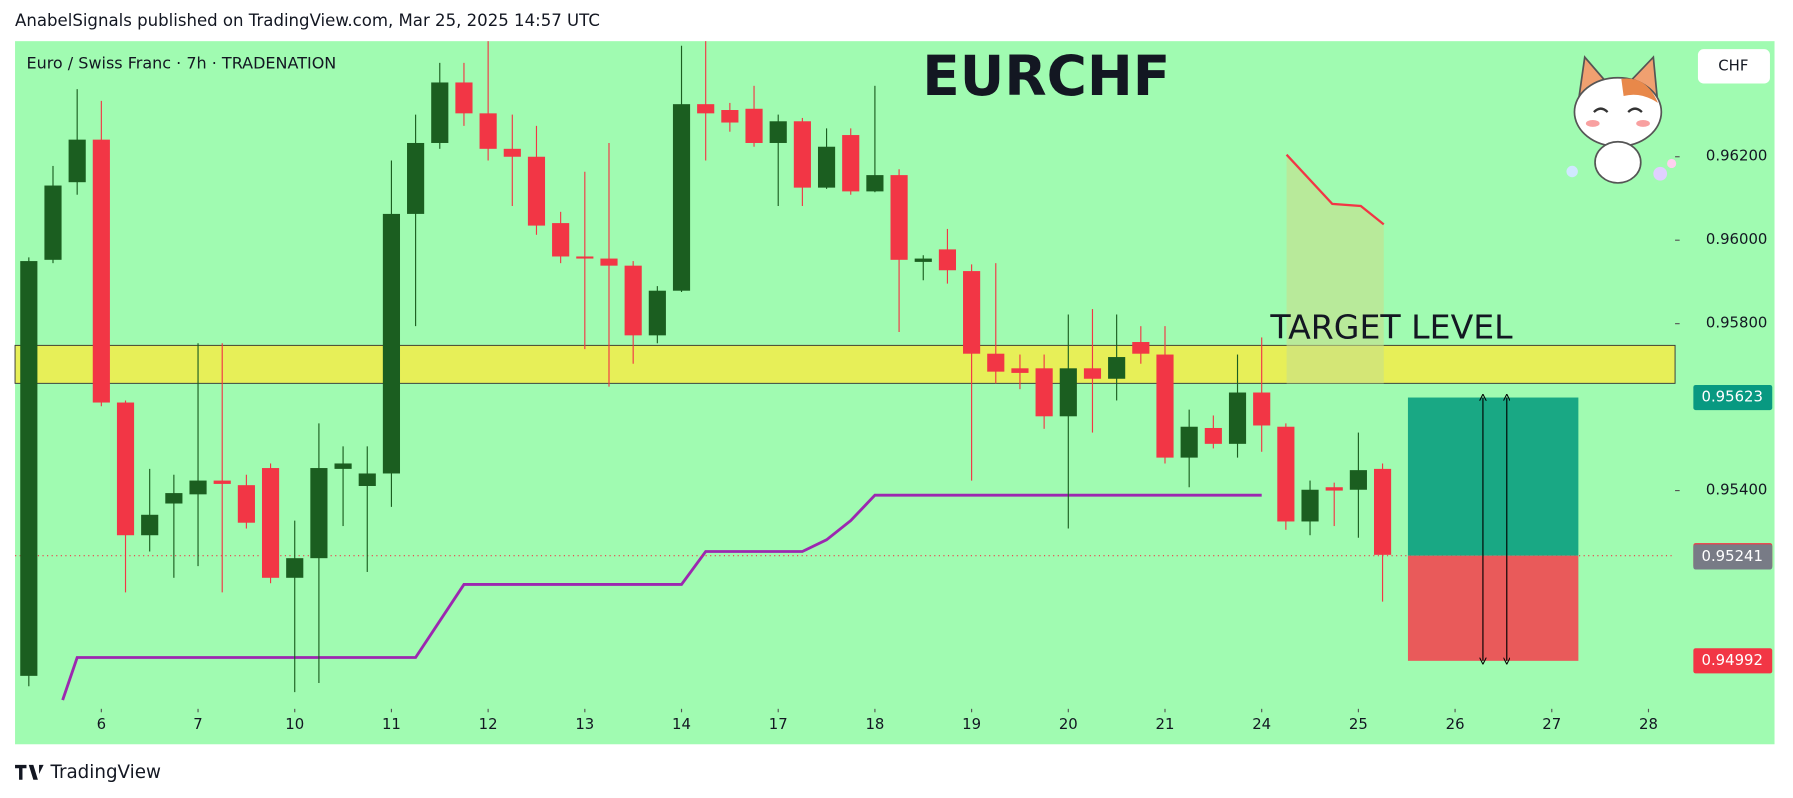 This screenshot has width=1793, height=798. I want to click on currency: CHF, so click(1733, 65).